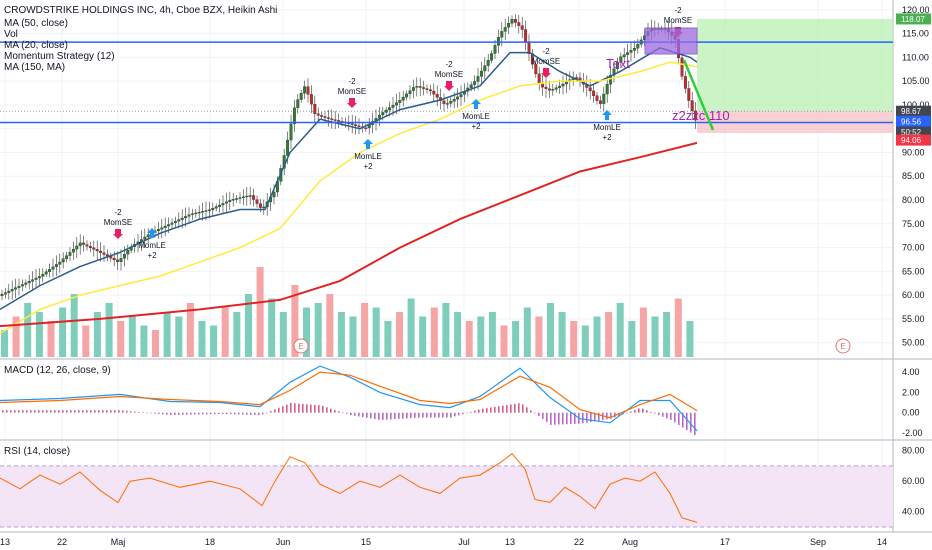  I want to click on earnings-markers: E E, so click(572, 346).